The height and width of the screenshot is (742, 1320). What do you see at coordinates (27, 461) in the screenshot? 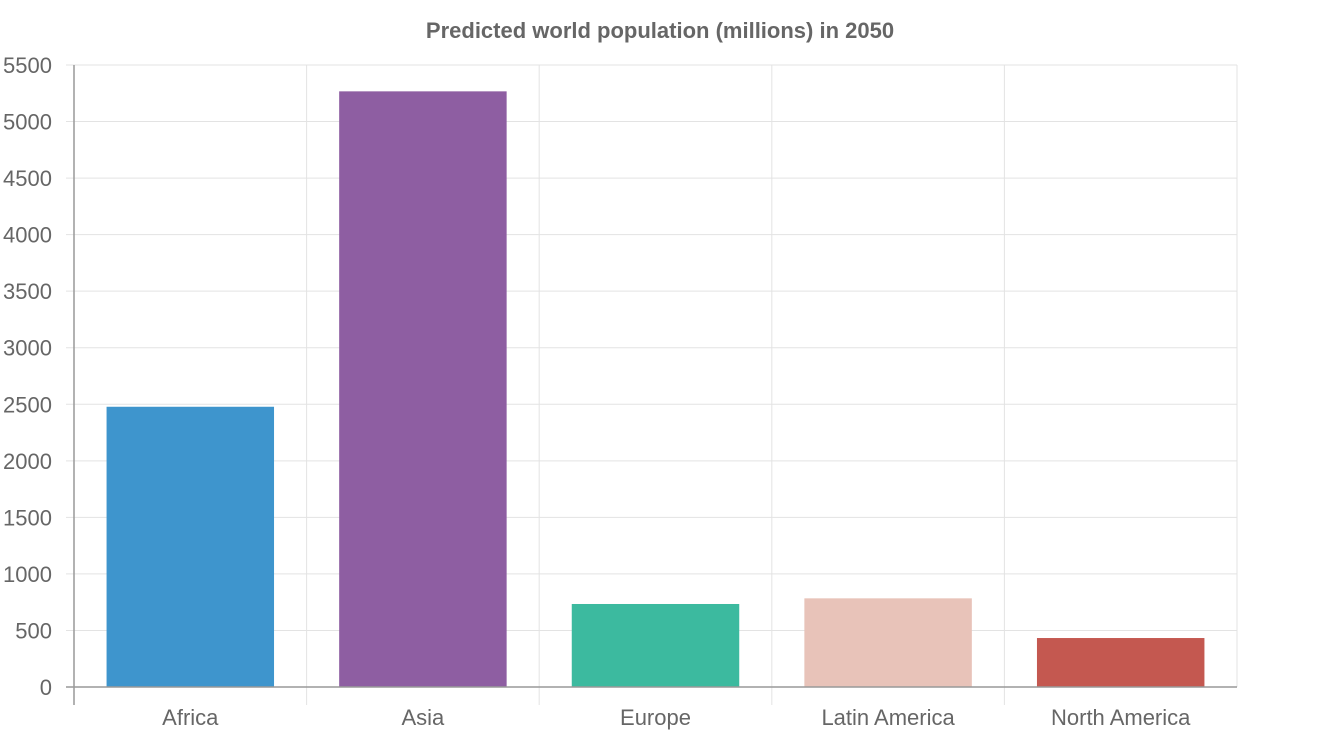
I see `y-tick-label: 2000` at bounding box center [27, 461].